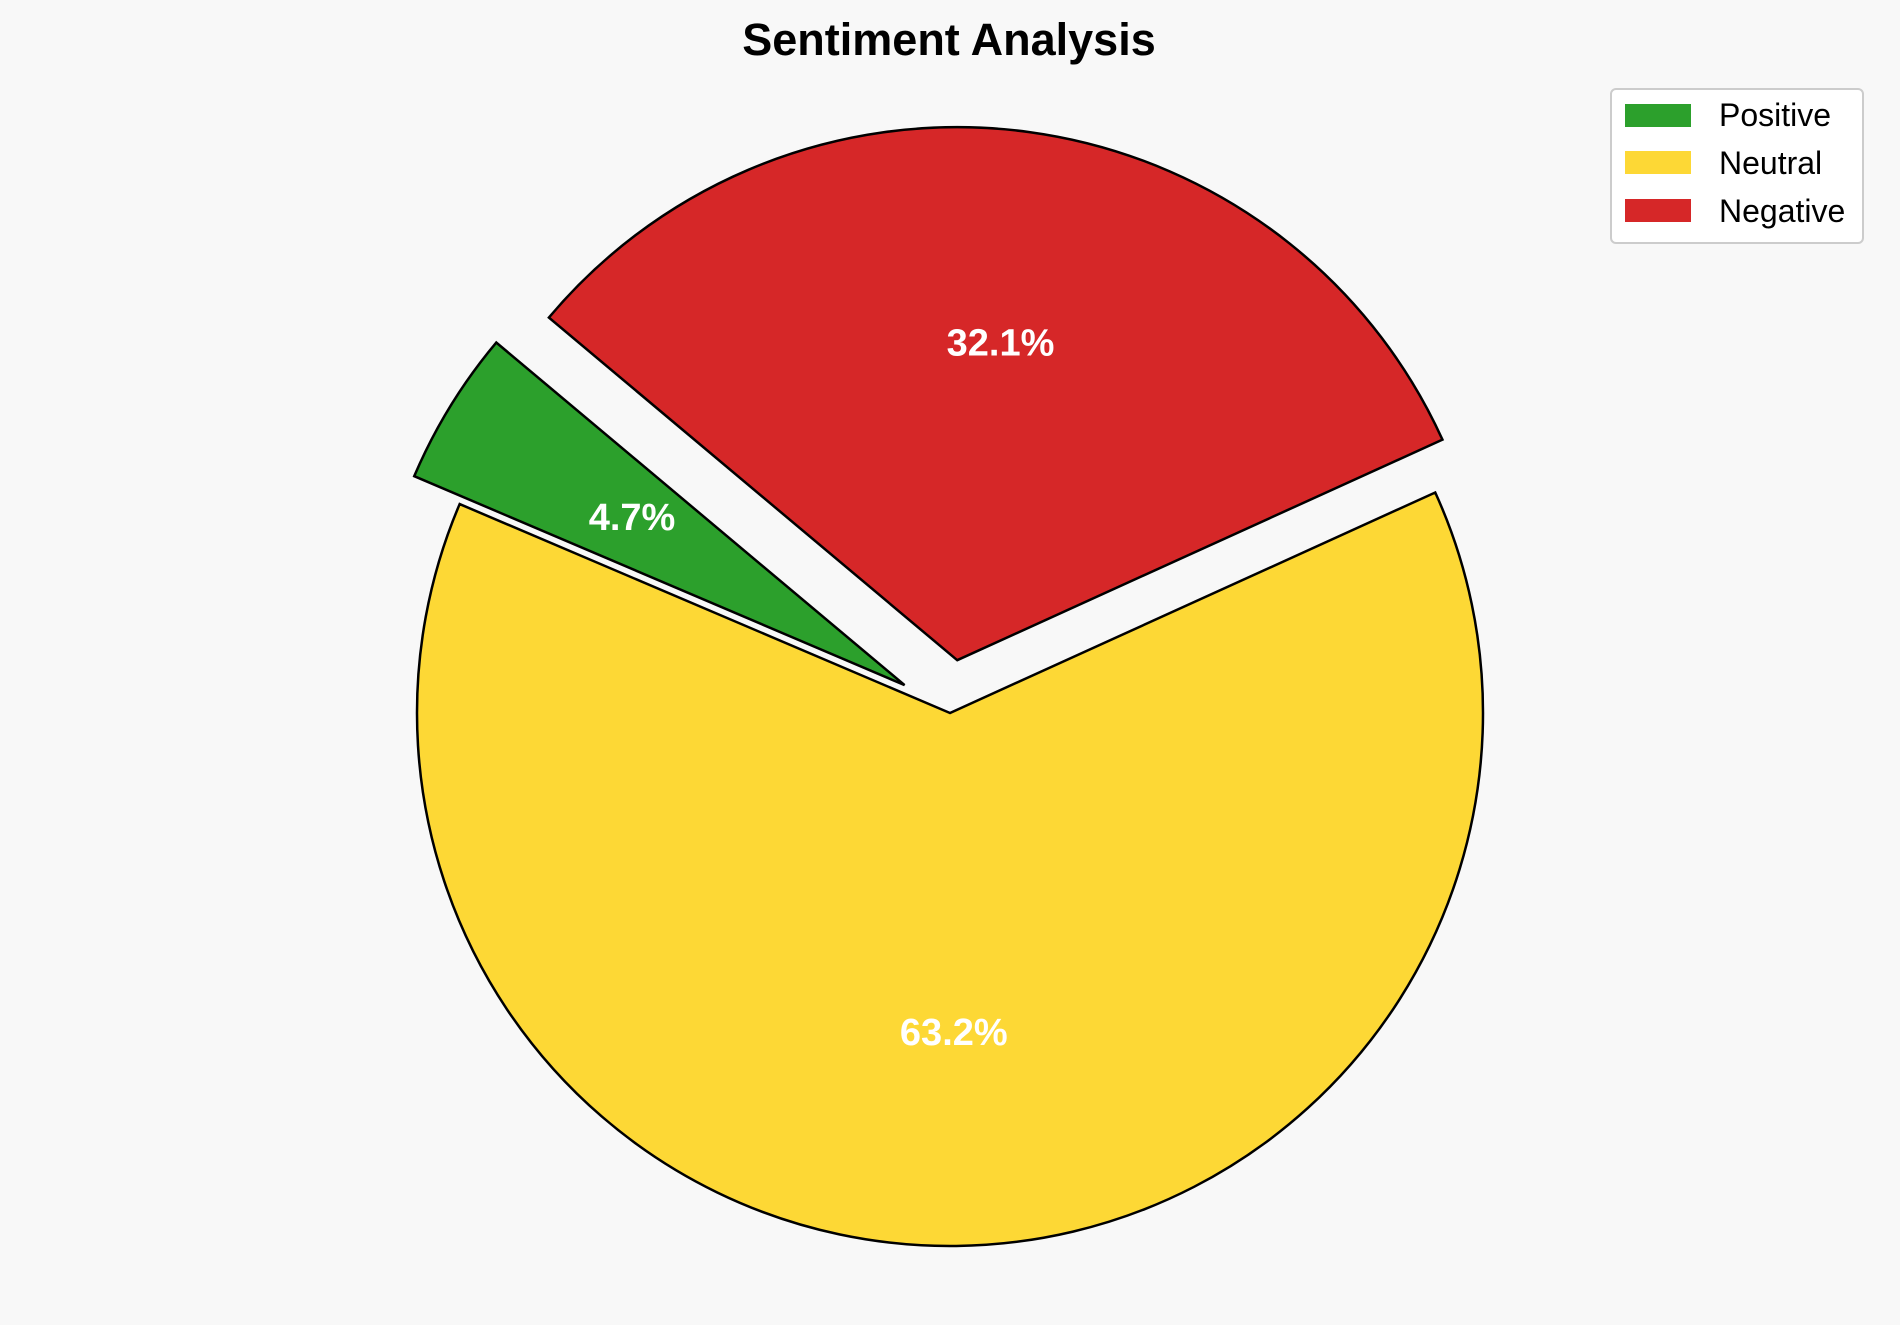  I want to click on legend-swatch-positive, so click(1658, 115).